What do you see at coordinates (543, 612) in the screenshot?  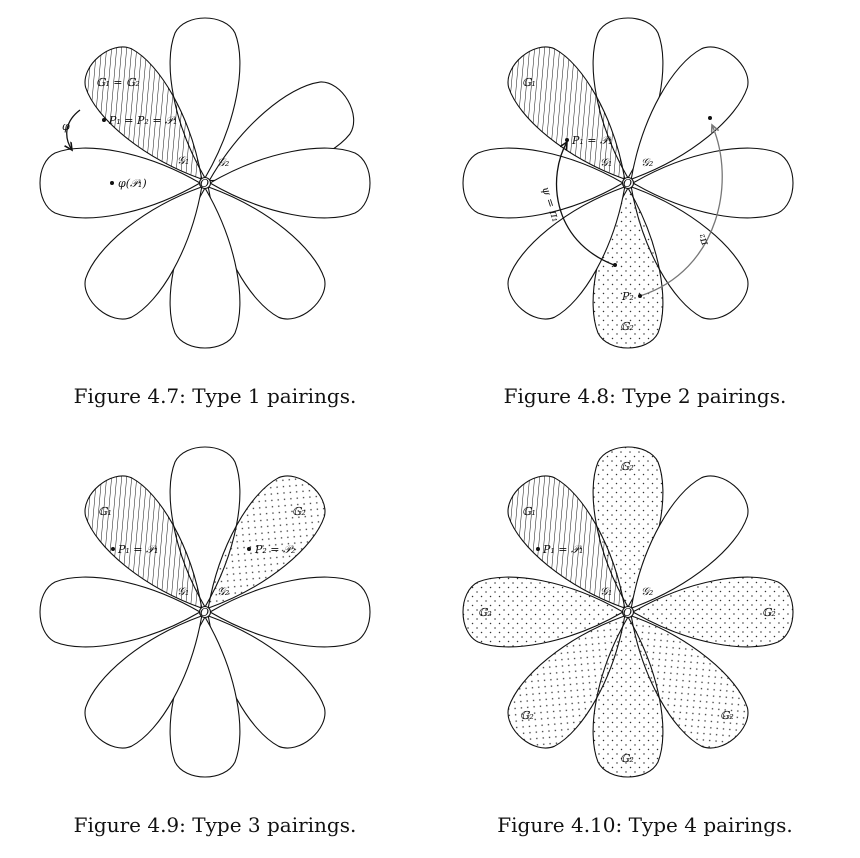 I see `petal-left-dotted` at bounding box center [543, 612].